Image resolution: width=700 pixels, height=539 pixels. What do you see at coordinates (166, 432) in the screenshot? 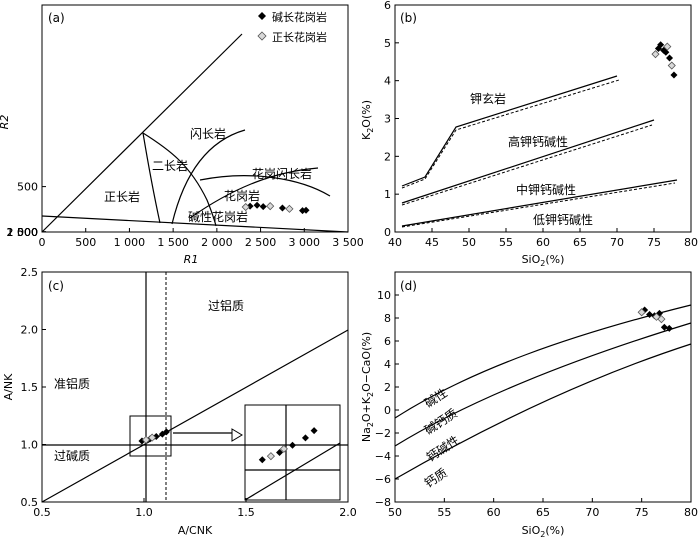
I see `c-alkali-point` at bounding box center [166, 432].